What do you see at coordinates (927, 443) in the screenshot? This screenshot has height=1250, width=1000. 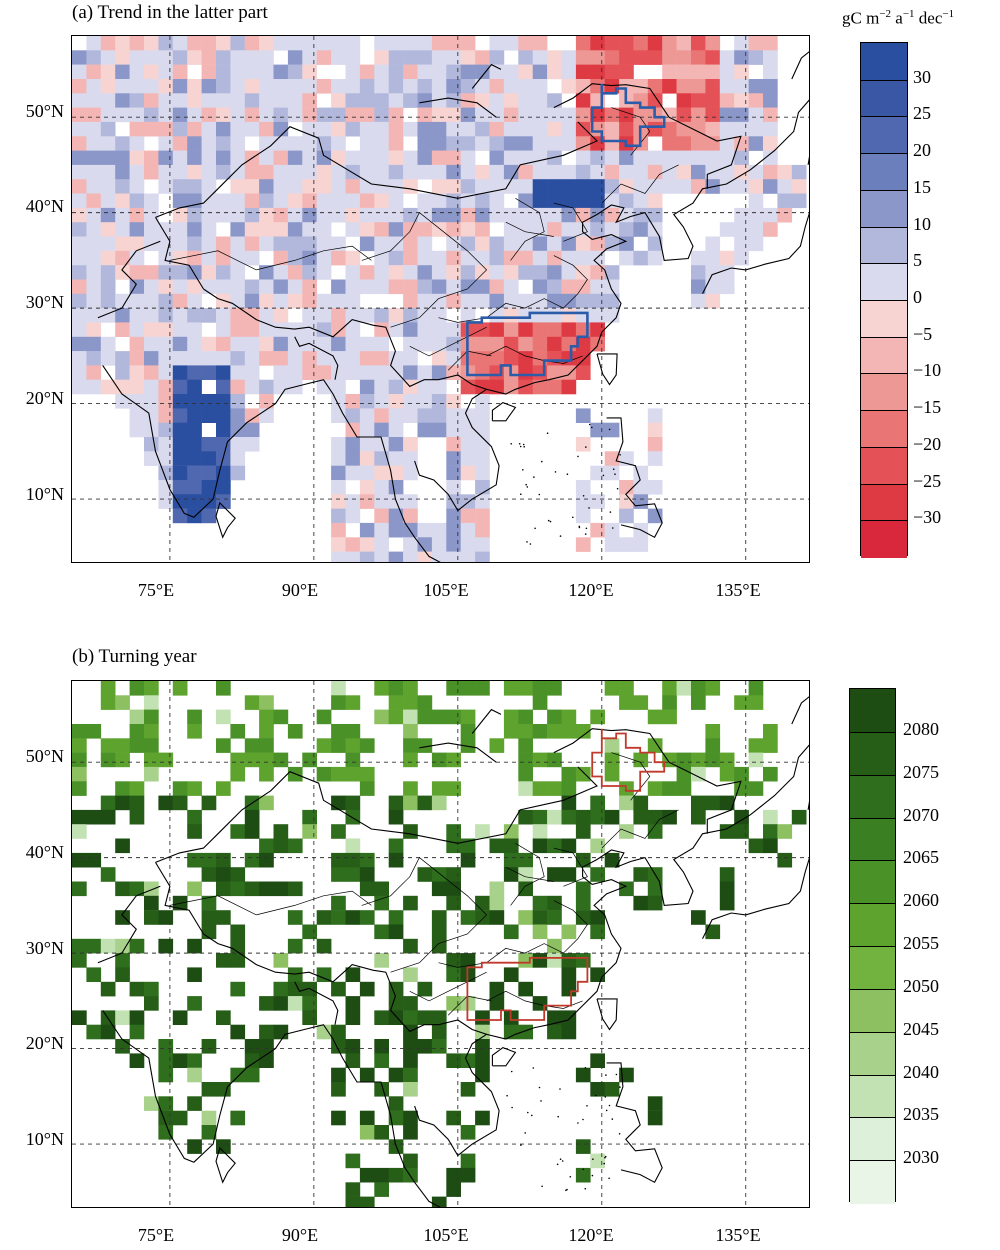 I see `colorbar-tick-label: −20` at bounding box center [927, 443].